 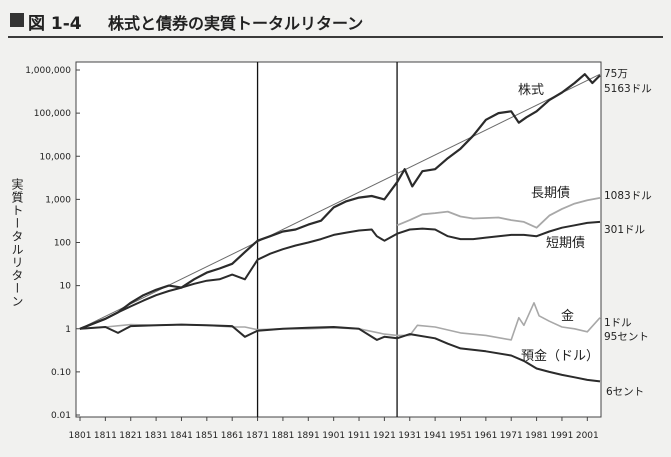 What do you see at coordinates (257, 436) in the screenshot?
I see `x-tick-label: 1871` at bounding box center [257, 436].